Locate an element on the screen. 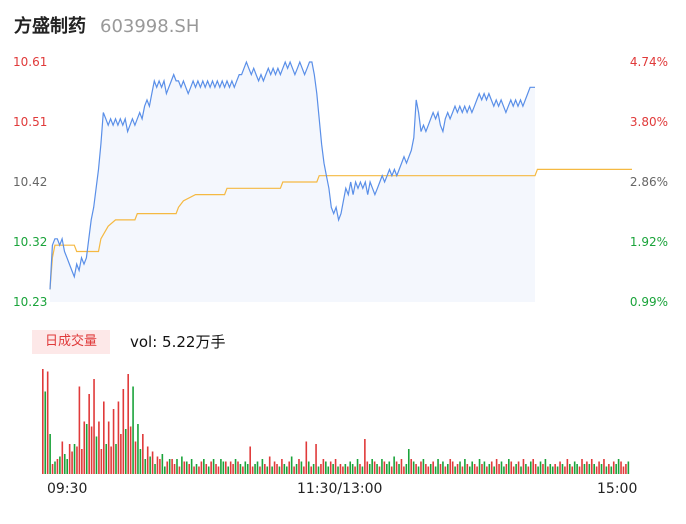 The image size is (686, 524). y-tick-left-3: 10.32 is located at coordinates (30, 242).